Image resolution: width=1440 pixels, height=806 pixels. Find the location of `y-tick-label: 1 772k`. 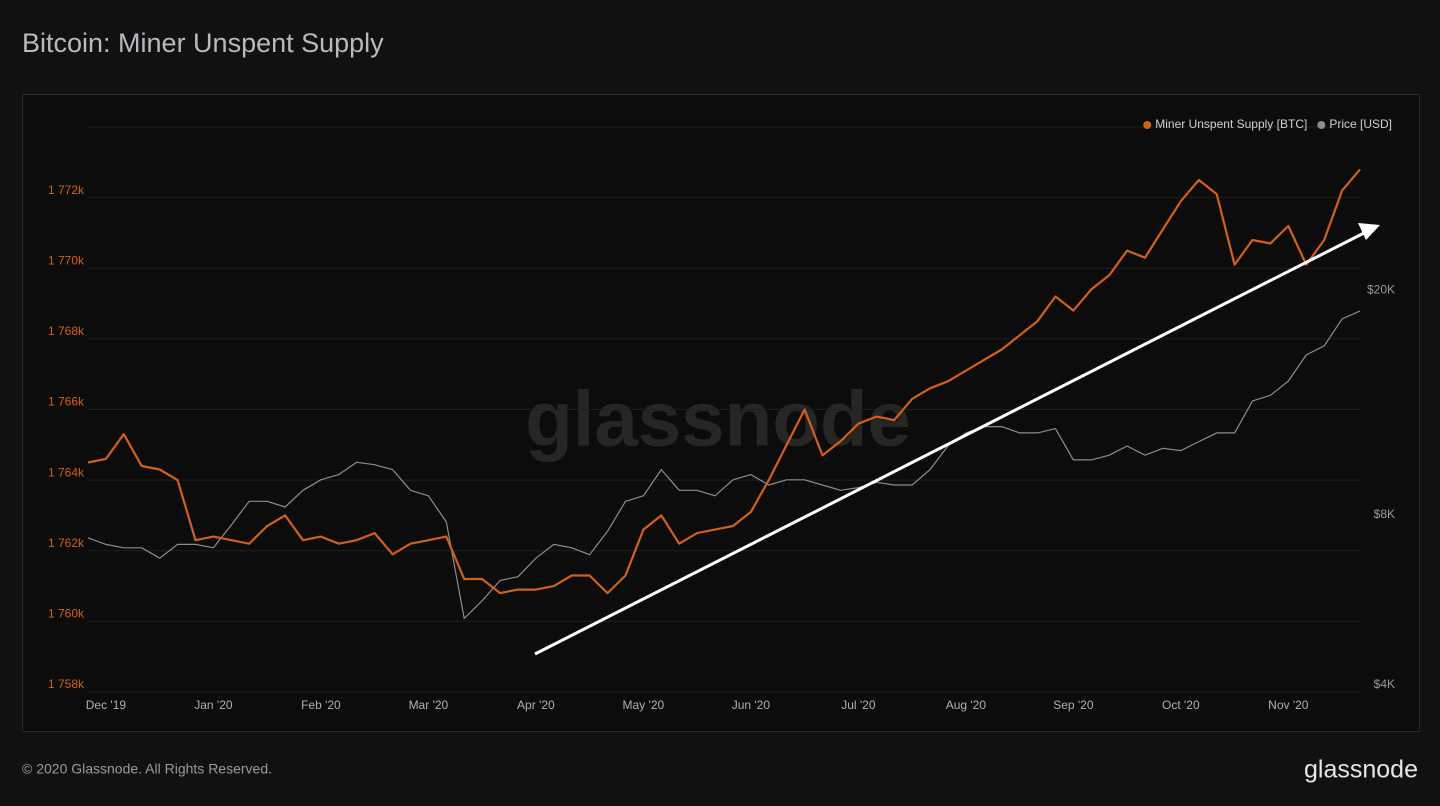

y-tick-label: 1 772k is located at coordinates (66, 190).